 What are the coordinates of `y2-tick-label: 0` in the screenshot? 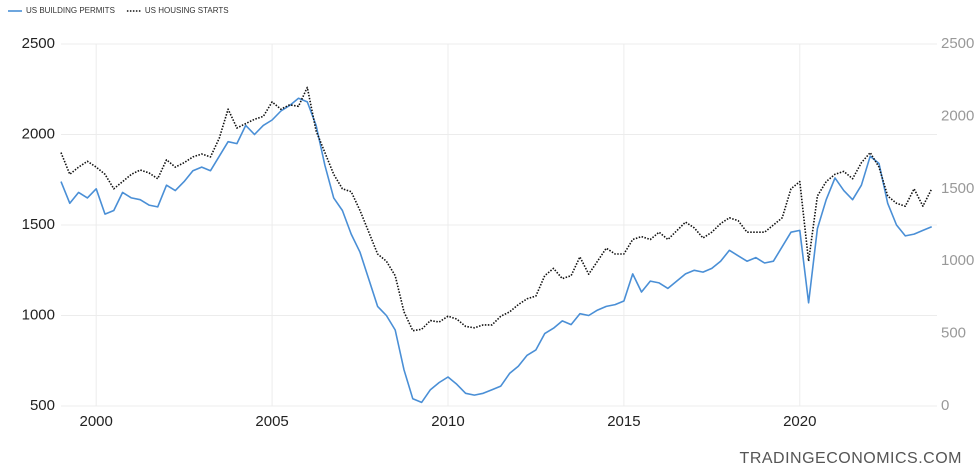 It's located at (945, 405).